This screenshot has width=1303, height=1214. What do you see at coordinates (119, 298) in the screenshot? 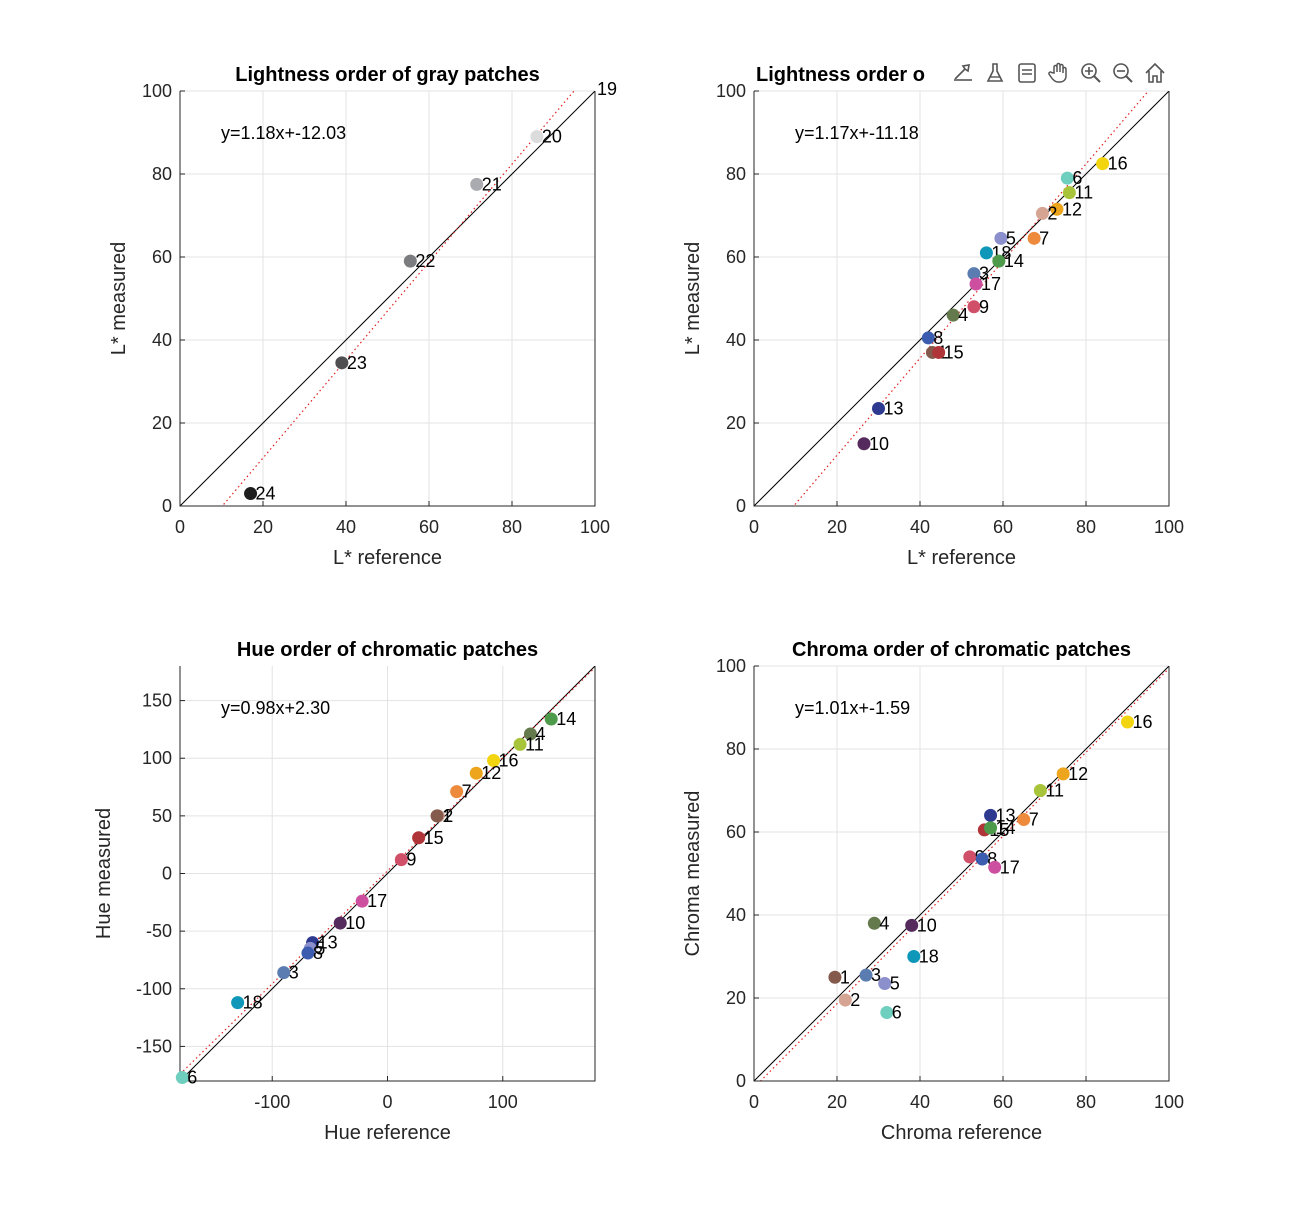
I see `y-axis-label: L* measured` at bounding box center [119, 298].